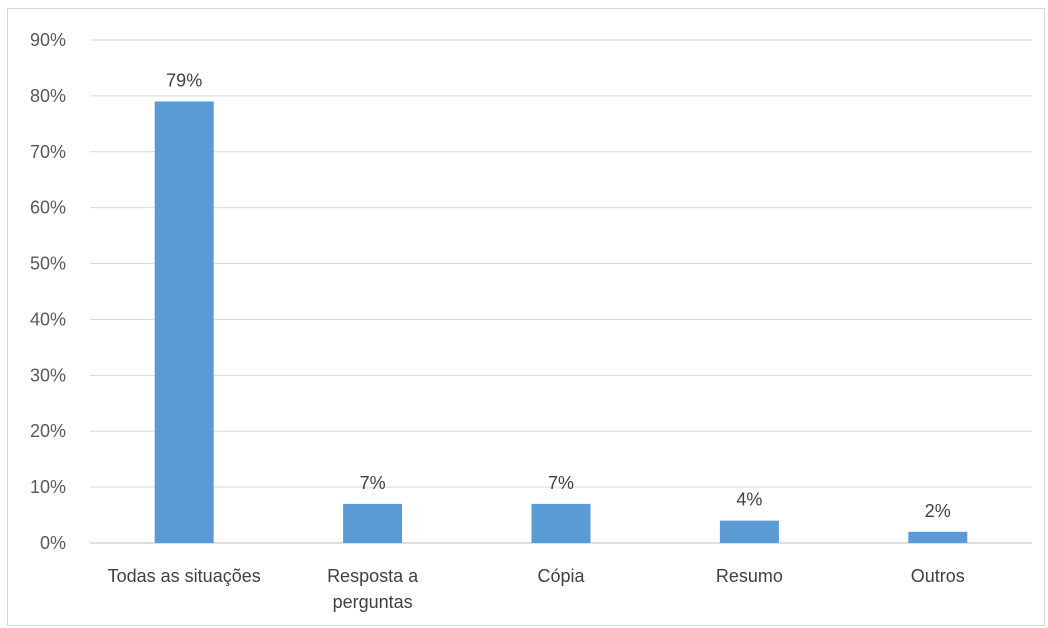 Image resolution: width=1048 pixels, height=628 pixels. I want to click on x-category-label: Outros, so click(938, 576).